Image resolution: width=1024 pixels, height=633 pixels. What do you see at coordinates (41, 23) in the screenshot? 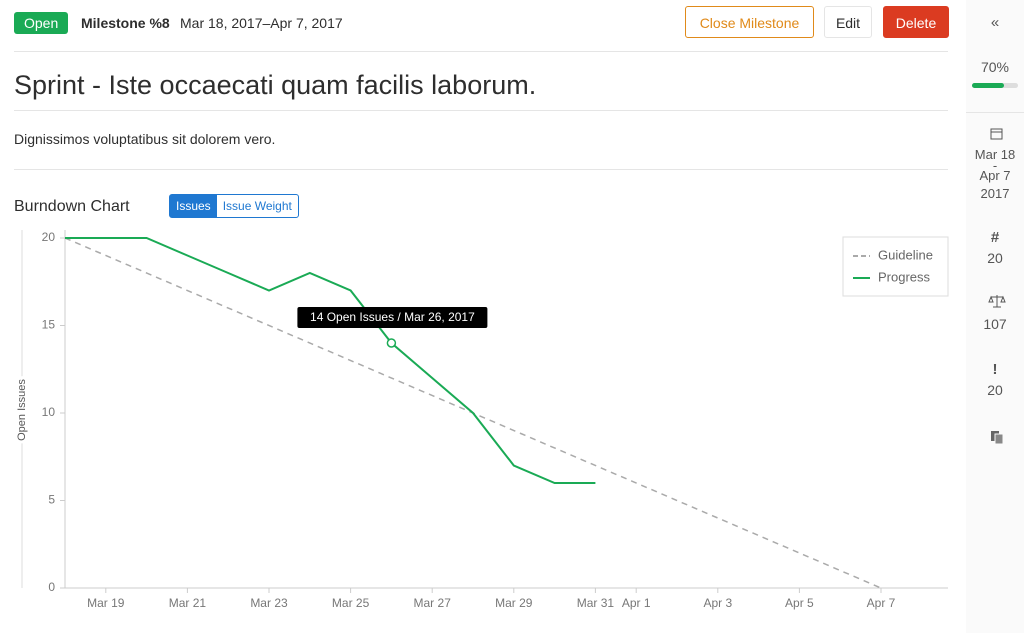
I see `status-badge: Open` at bounding box center [41, 23].